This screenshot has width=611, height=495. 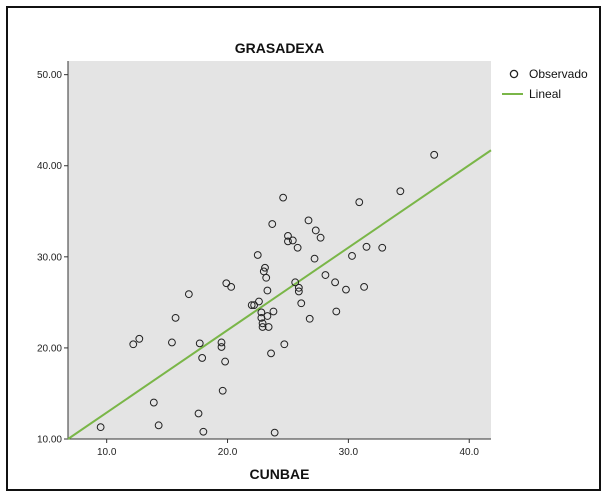 What do you see at coordinates (49, 75) in the screenshot?
I see `y-tick-label: 50.00` at bounding box center [49, 75].